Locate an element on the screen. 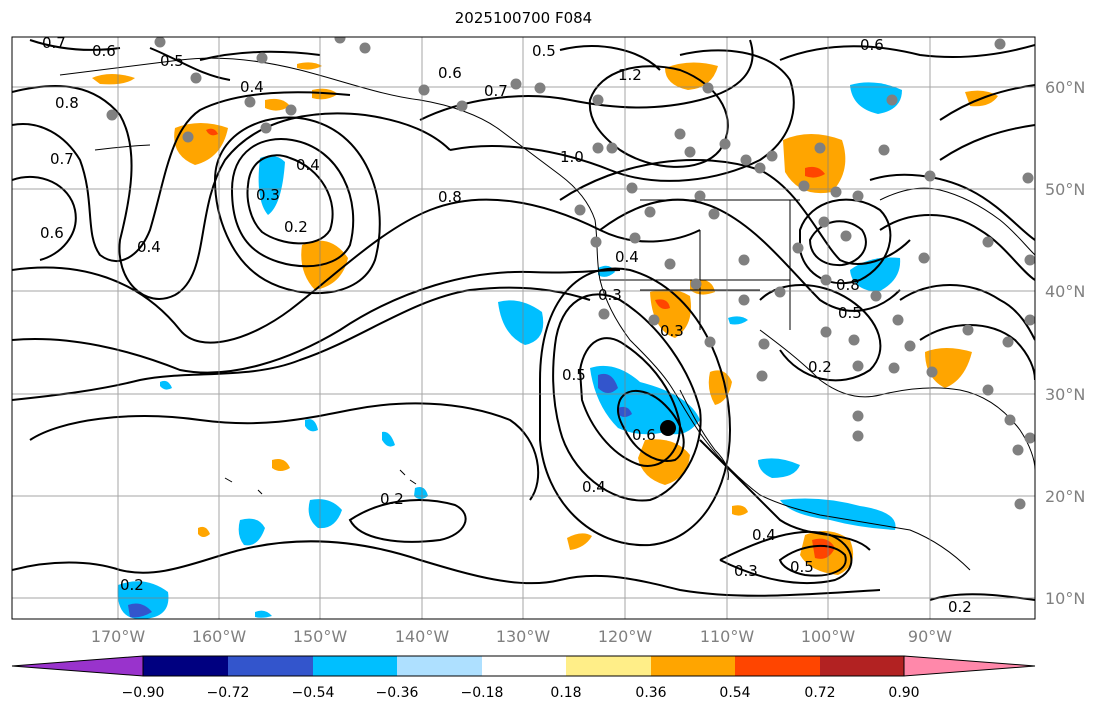 This screenshot has width=1105, height=712. colorbar-frame is located at coordinates (523, 666).